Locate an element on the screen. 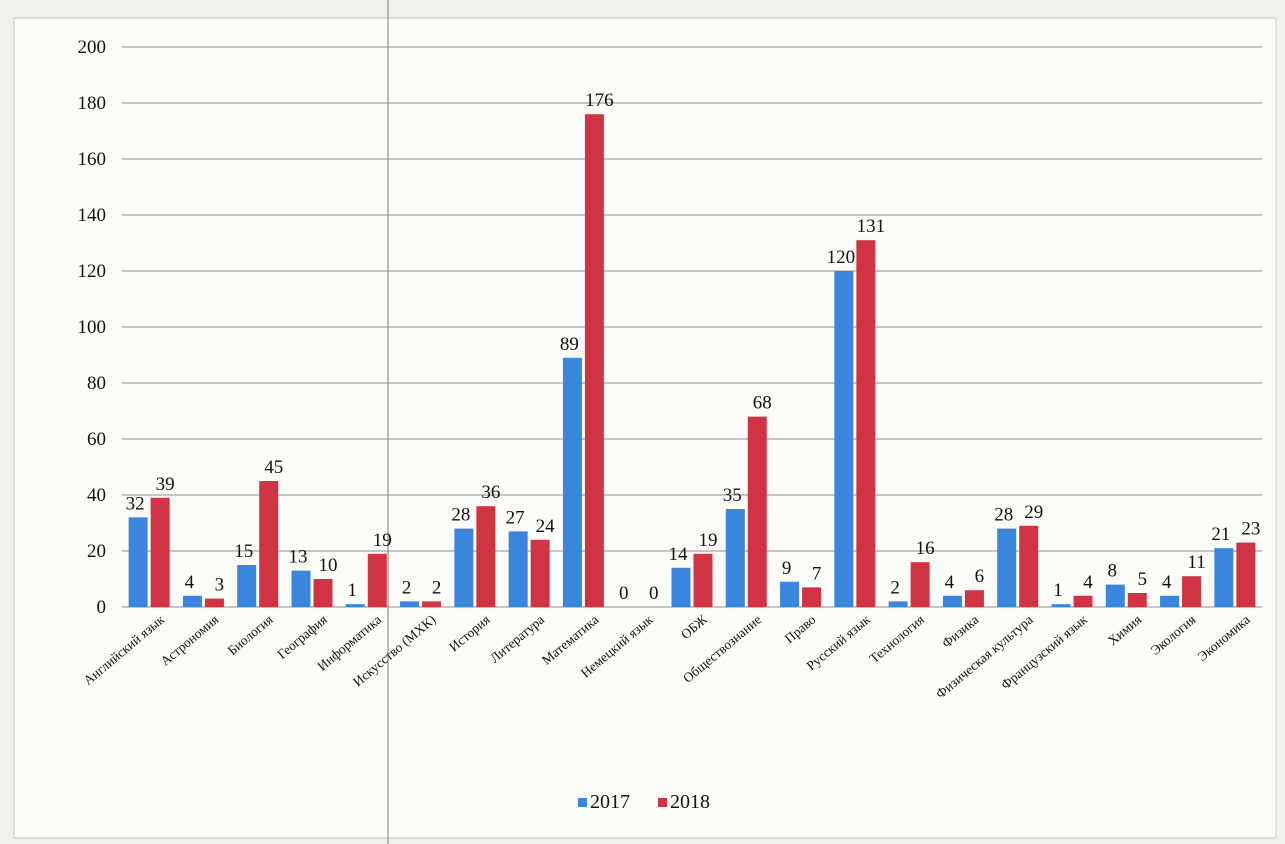 The height and width of the screenshot is (844, 1285). data-label-2017: 13 is located at coordinates (298, 557).